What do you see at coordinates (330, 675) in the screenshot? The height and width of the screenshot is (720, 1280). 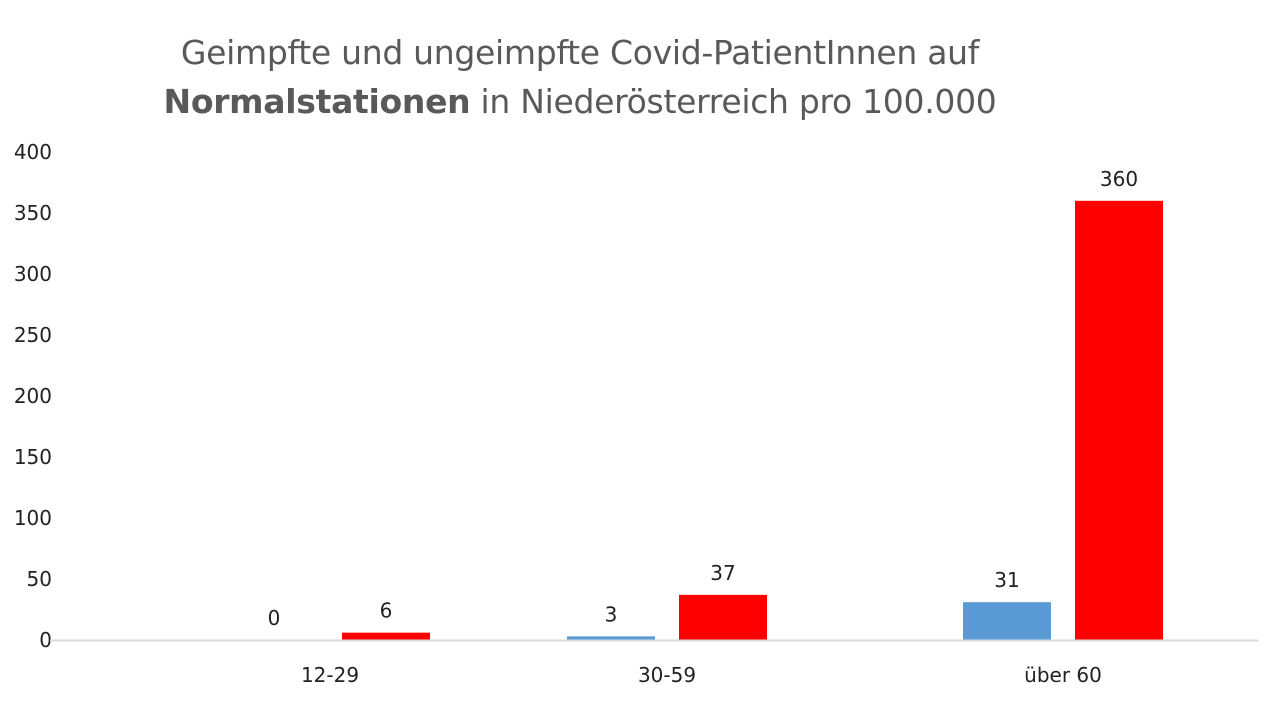 I see `category-label: 12-29` at bounding box center [330, 675].